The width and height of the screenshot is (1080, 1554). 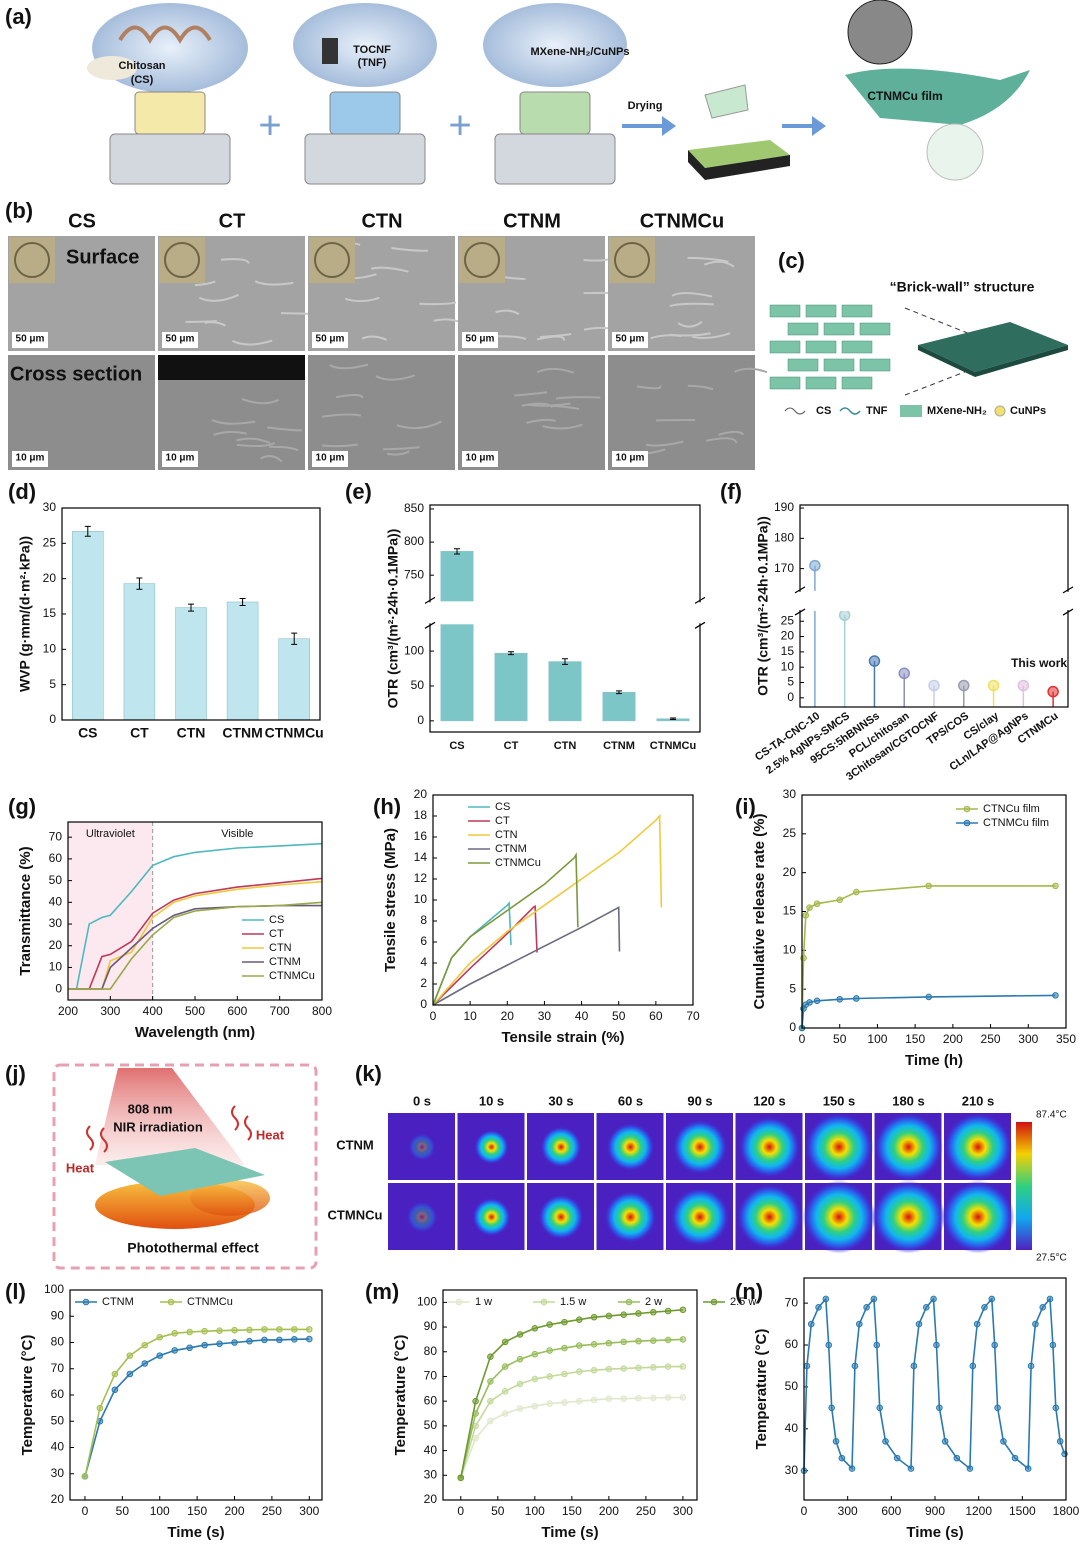 I want to click on y-tick-label: 5, so click(x=792, y=988).